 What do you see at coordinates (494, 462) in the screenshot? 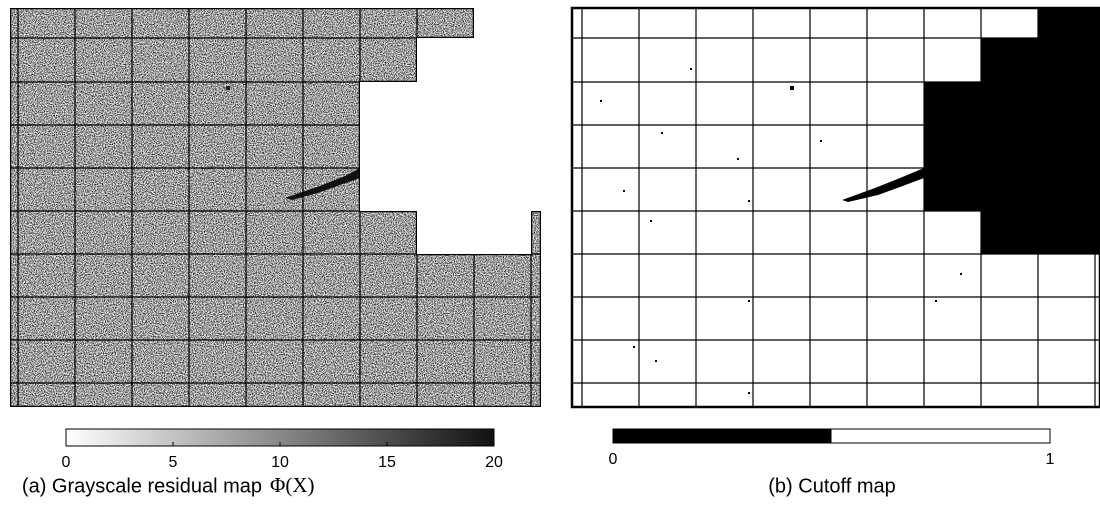
I see `tick-label: 20` at bounding box center [494, 462].